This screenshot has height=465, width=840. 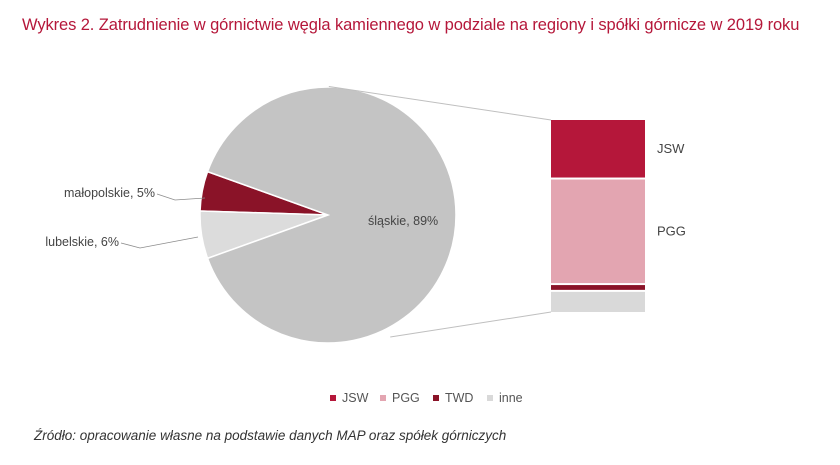 What do you see at coordinates (490, 398) in the screenshot?
I see `legend-swatch-inne` at bounding box center [490, 398].